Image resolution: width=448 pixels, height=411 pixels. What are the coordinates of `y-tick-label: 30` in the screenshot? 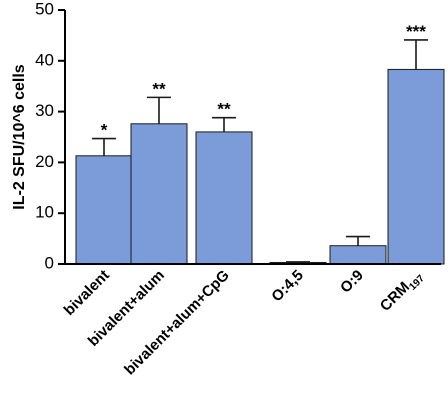 It's located at (44, 110).